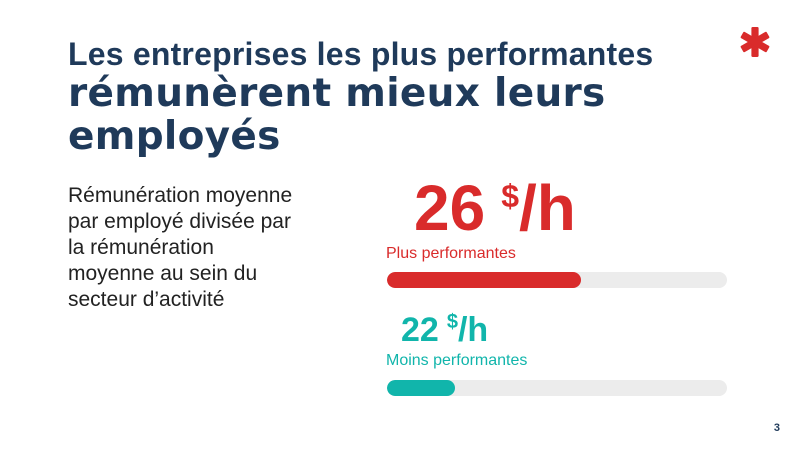 The image size is (800, 450). What do you see at coordinates (484, 280) in the screenshot?
I see `stat-top-bar-fill` at bounding box center [484, 280].